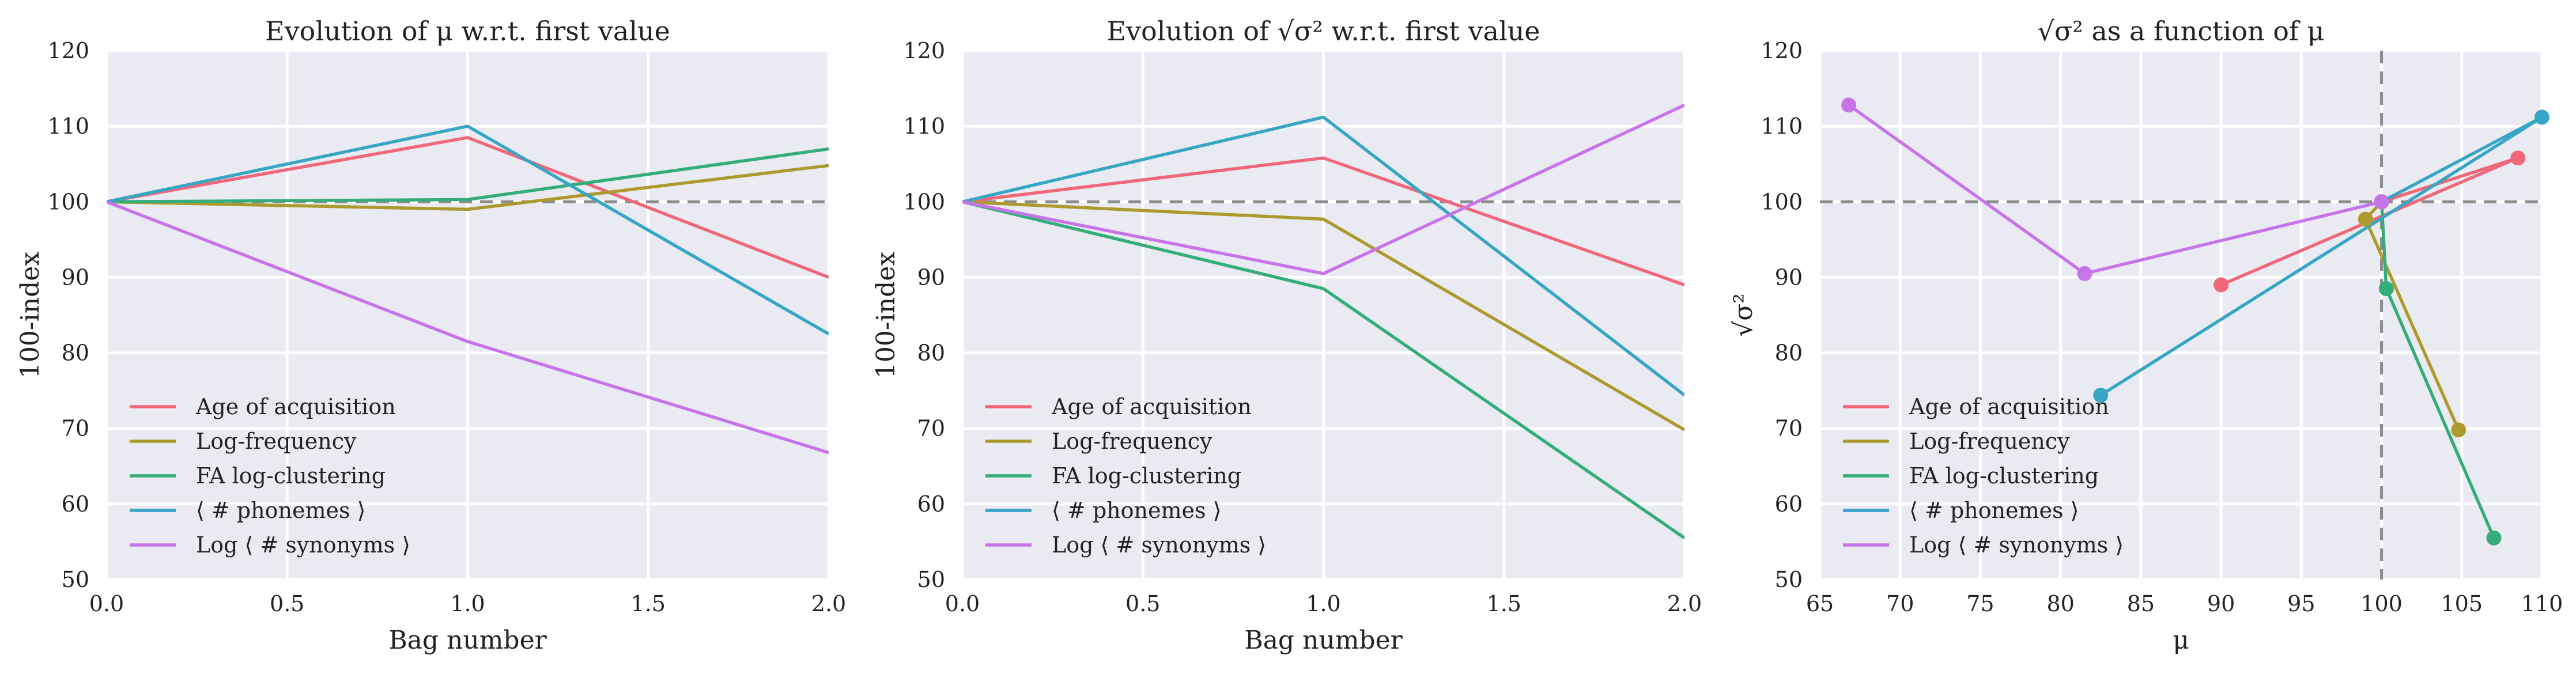 Image resolution: width=2576 pixels, height=674 pixels. What do you see at coordinates (467, 31) in the screenshot?
I see `chart-title: Evolution of μ w.r.t. first value` at bounding box center [467, 31].